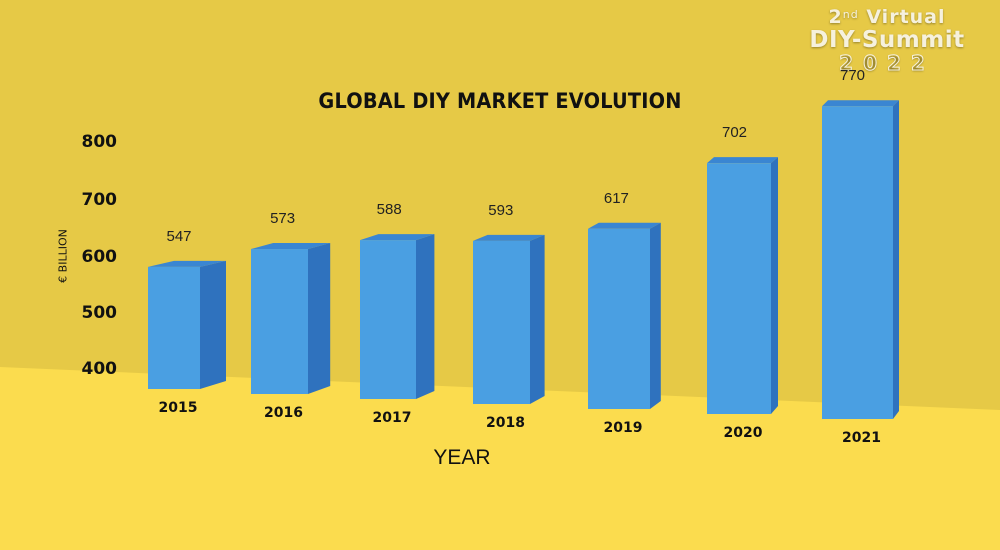 This screenshot has width=1000, height=550. I want to click on logo-line-2: DIY-Summit, so click(887, 40).